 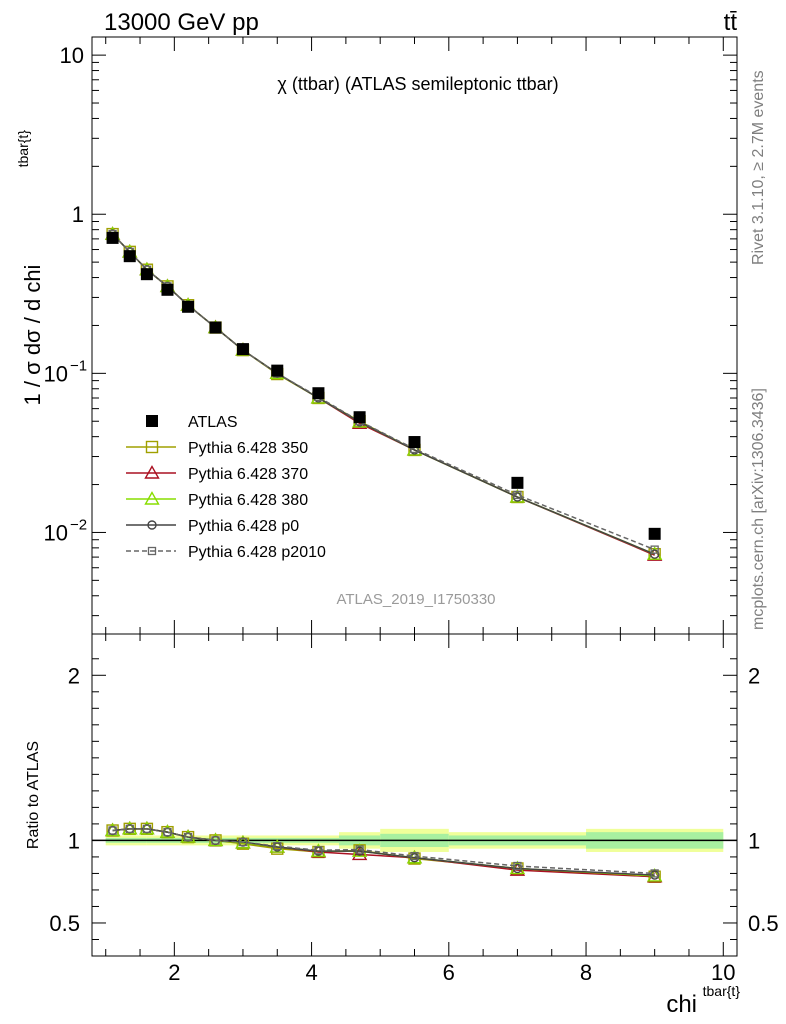 I want to click on ratio-xtick-label: 6, so click(x=449, y=972).